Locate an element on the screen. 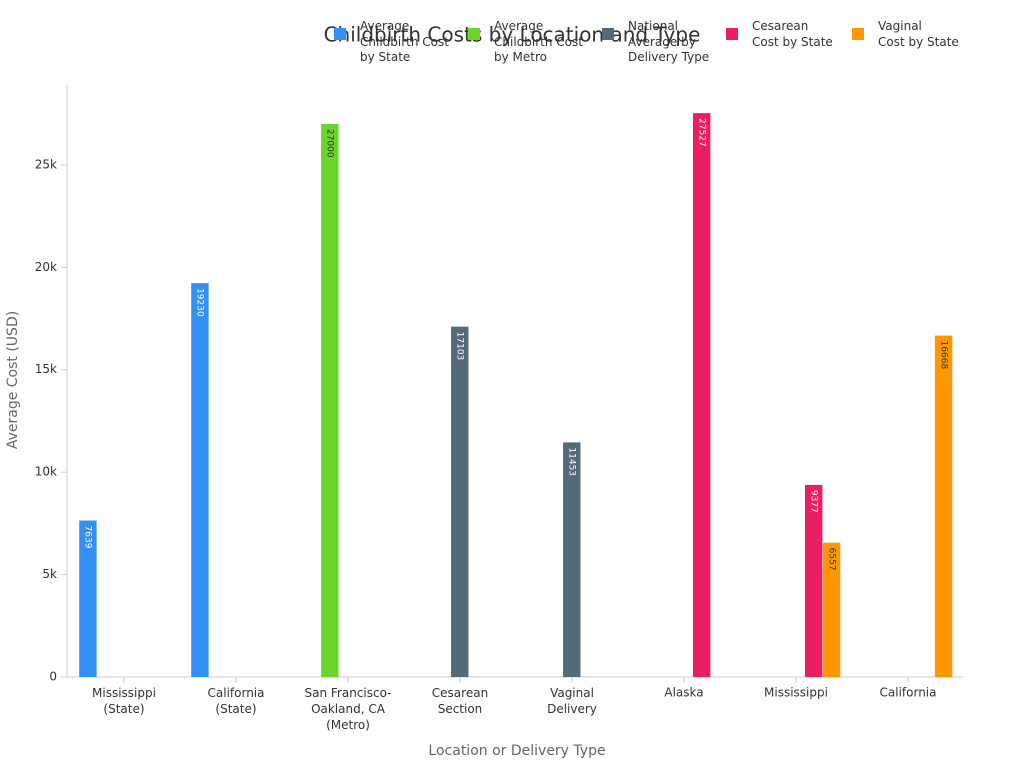 The height and width of the screenshot is (768, 1024). value-label: 19230 is located at coordinates (200, 302).